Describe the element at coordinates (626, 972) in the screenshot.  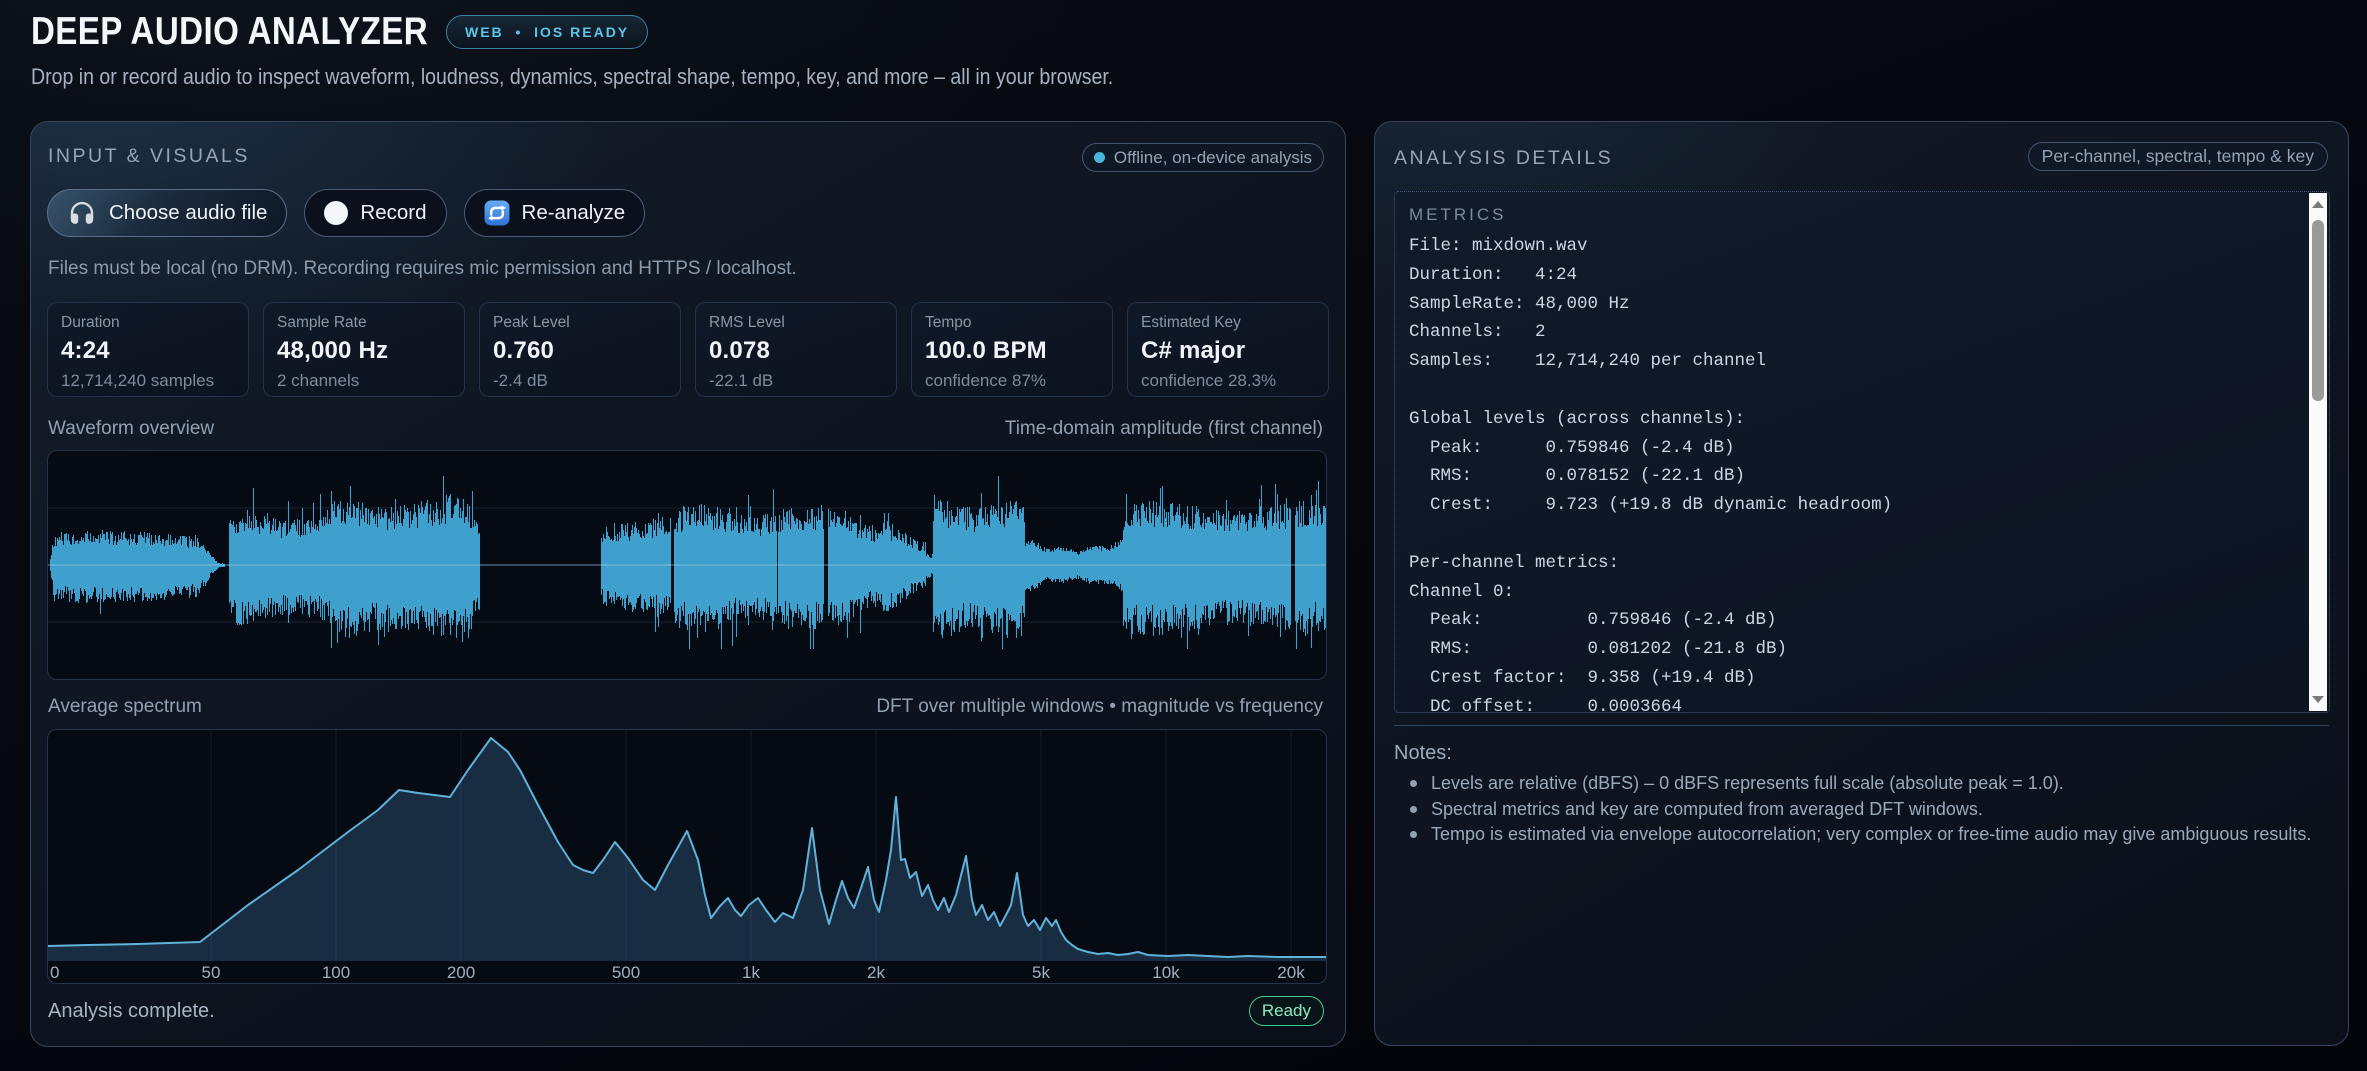
I see `svg-text: 500` at that location.